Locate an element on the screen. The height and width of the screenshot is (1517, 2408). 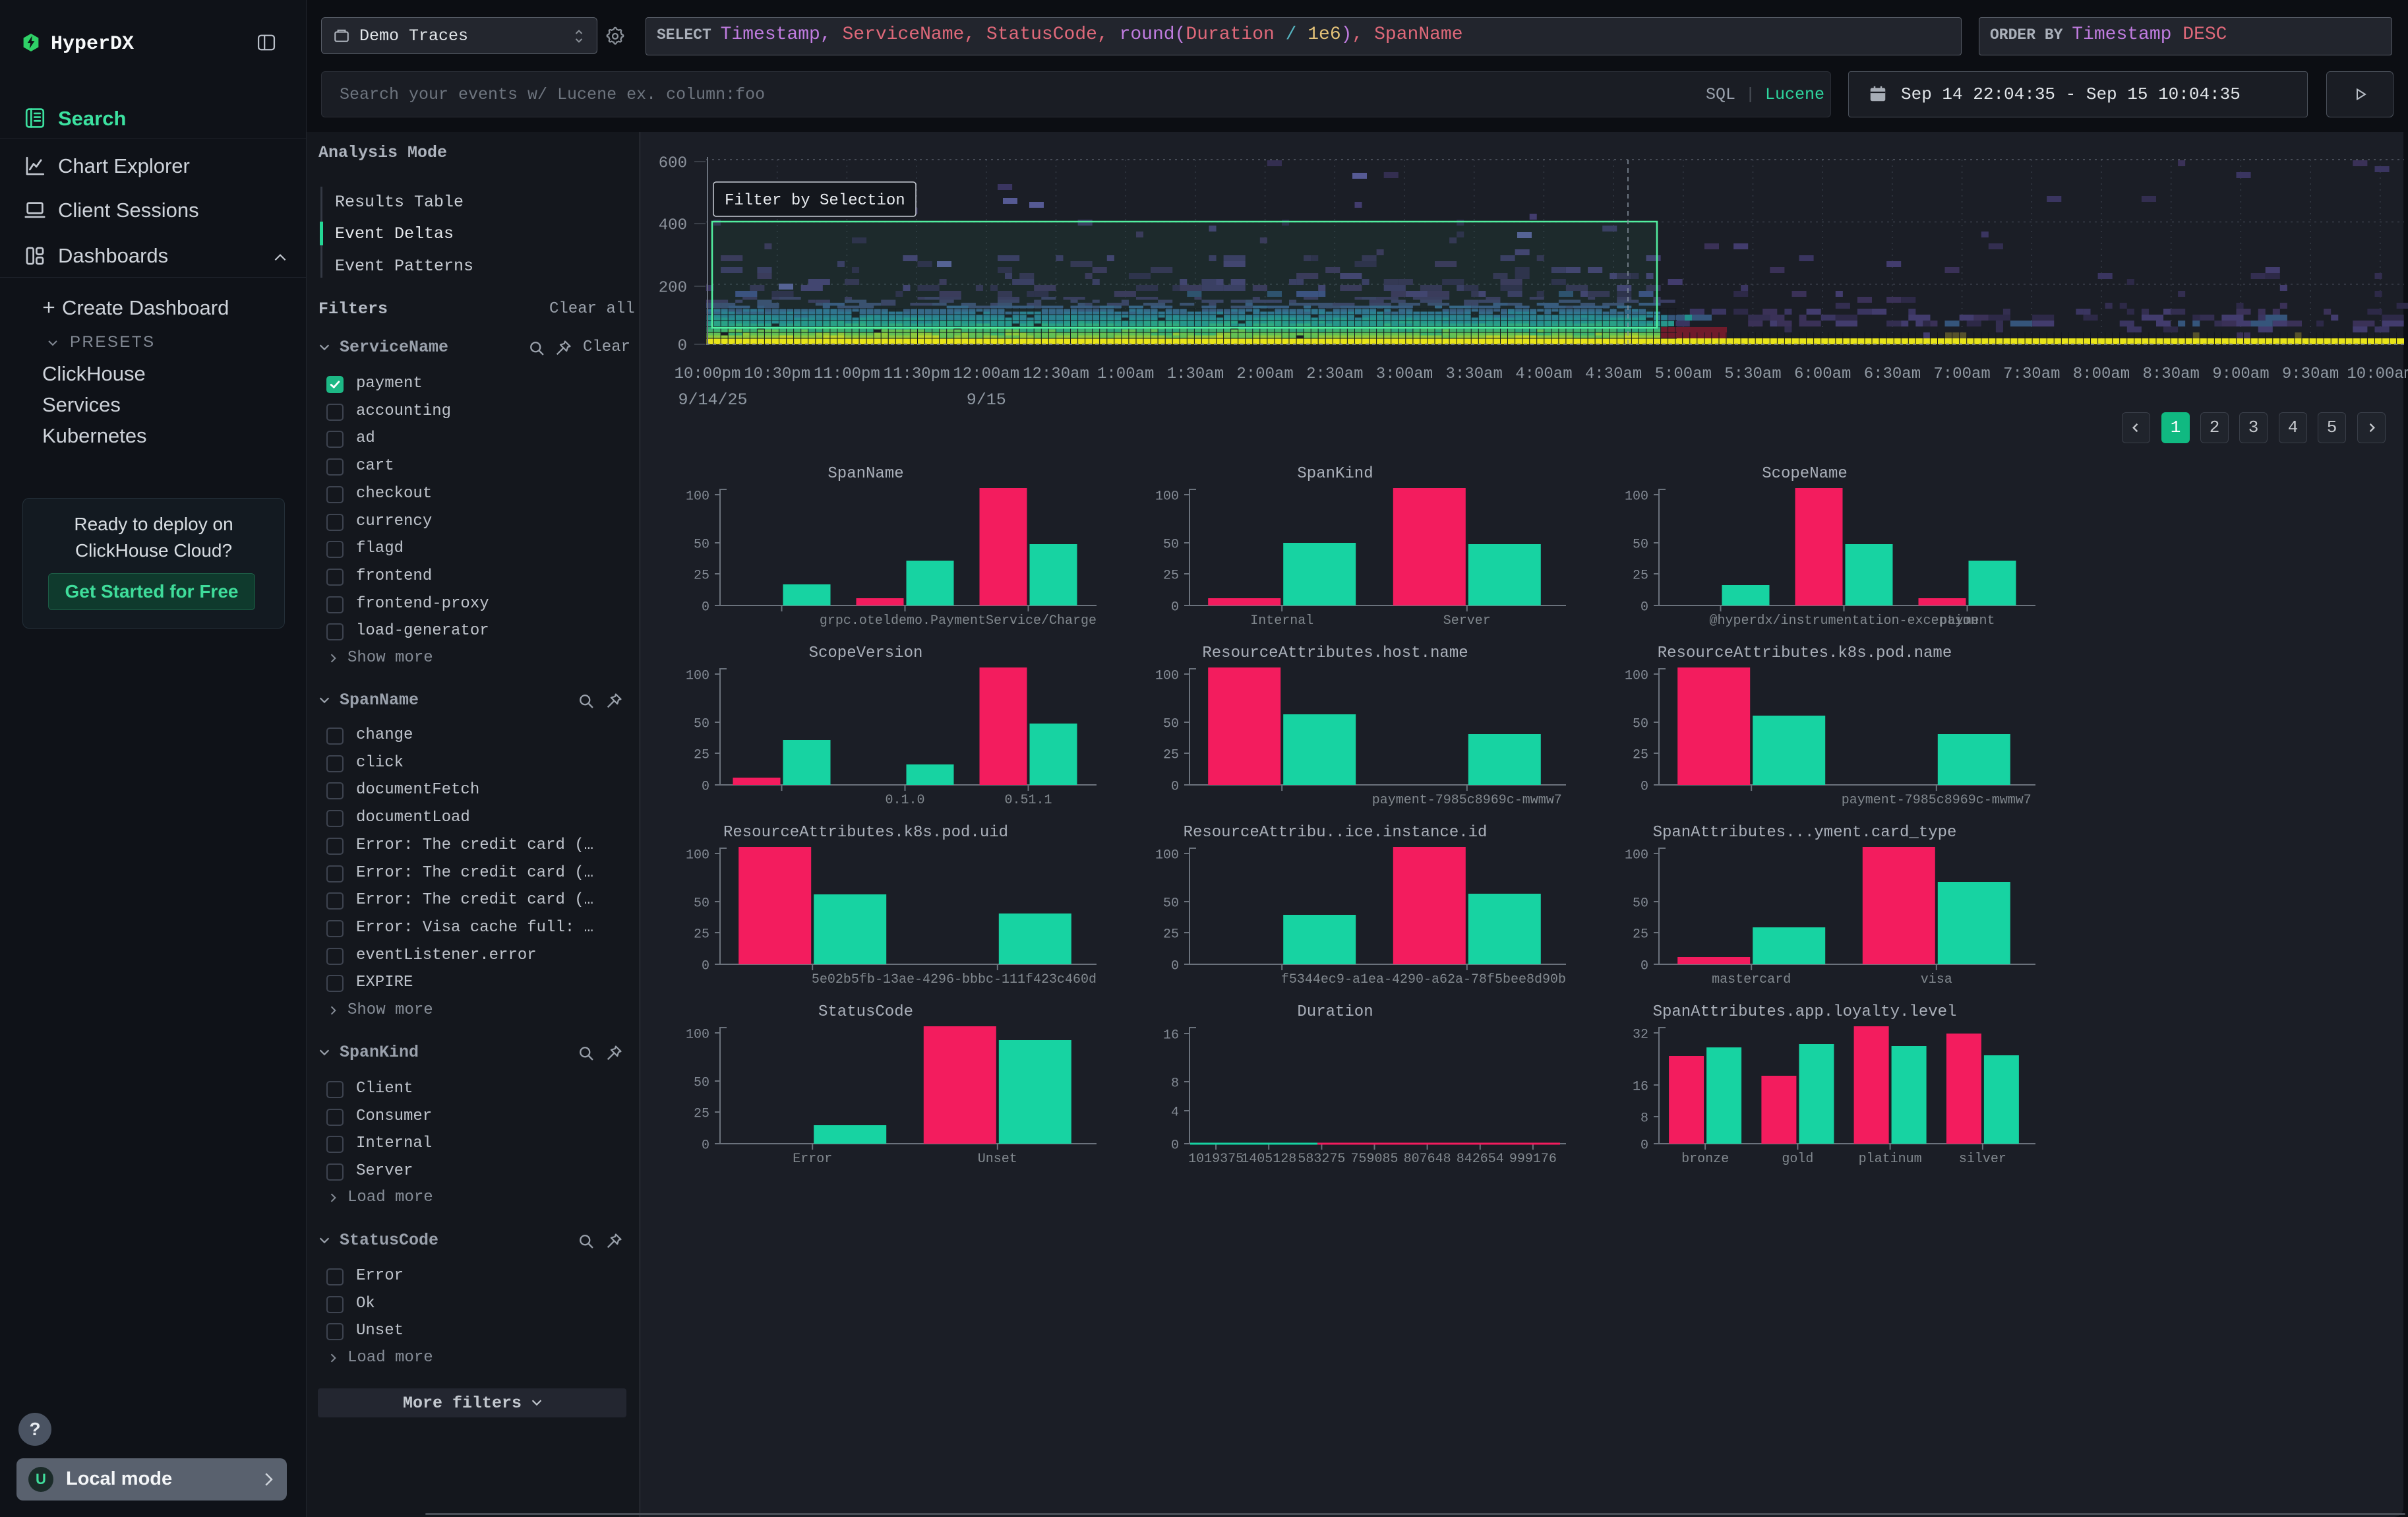
svg-text: 4:00am is located at coordinates (1543, 374).